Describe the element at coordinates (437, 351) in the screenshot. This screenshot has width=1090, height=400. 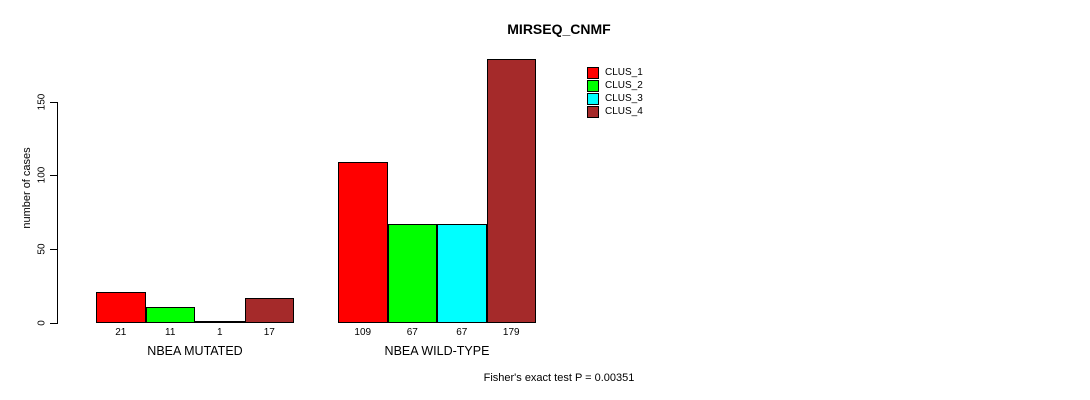
I see `category-label: NBEA WILD-TYPE` at that location.